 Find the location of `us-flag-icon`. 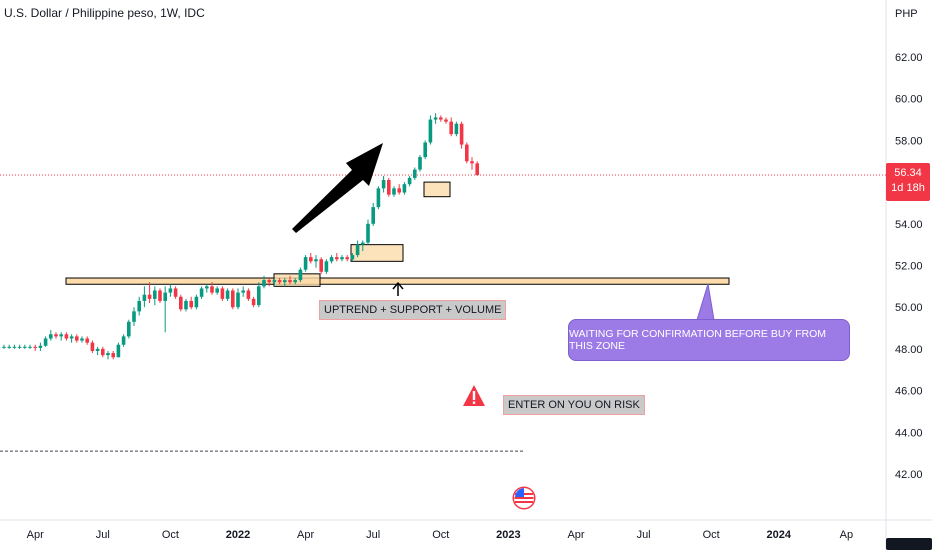

us-flag-icon is located at coordinates (524, 498).